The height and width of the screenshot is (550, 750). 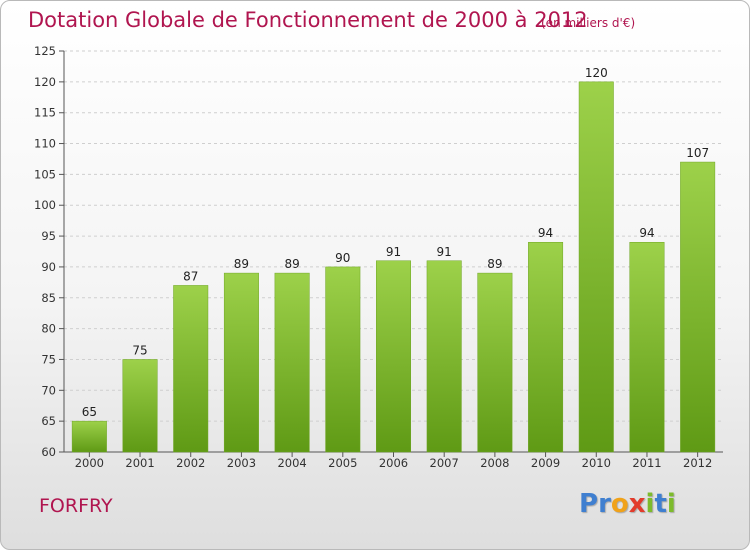 I want to click on bar-2000, so click(x=89, y=436).